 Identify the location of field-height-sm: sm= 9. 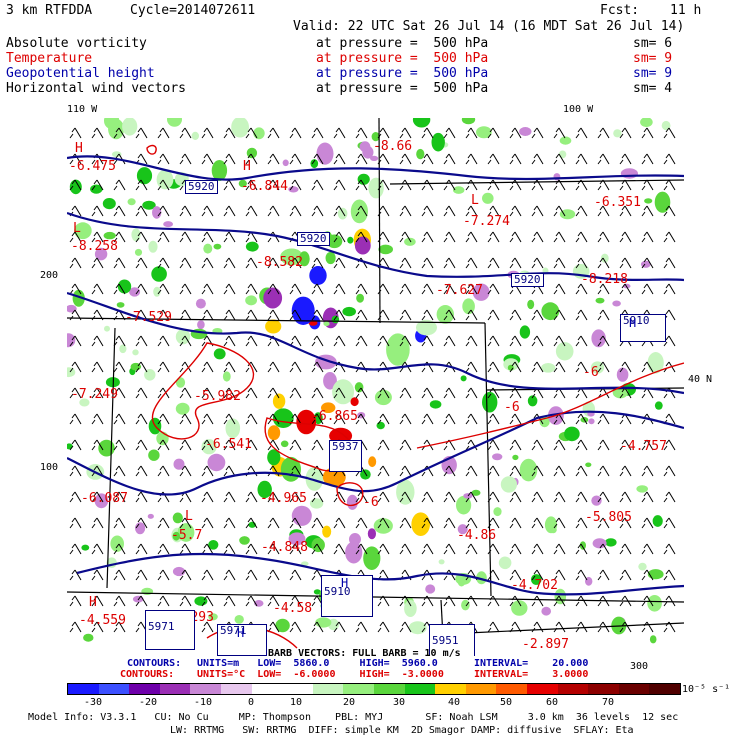
(653, 73).